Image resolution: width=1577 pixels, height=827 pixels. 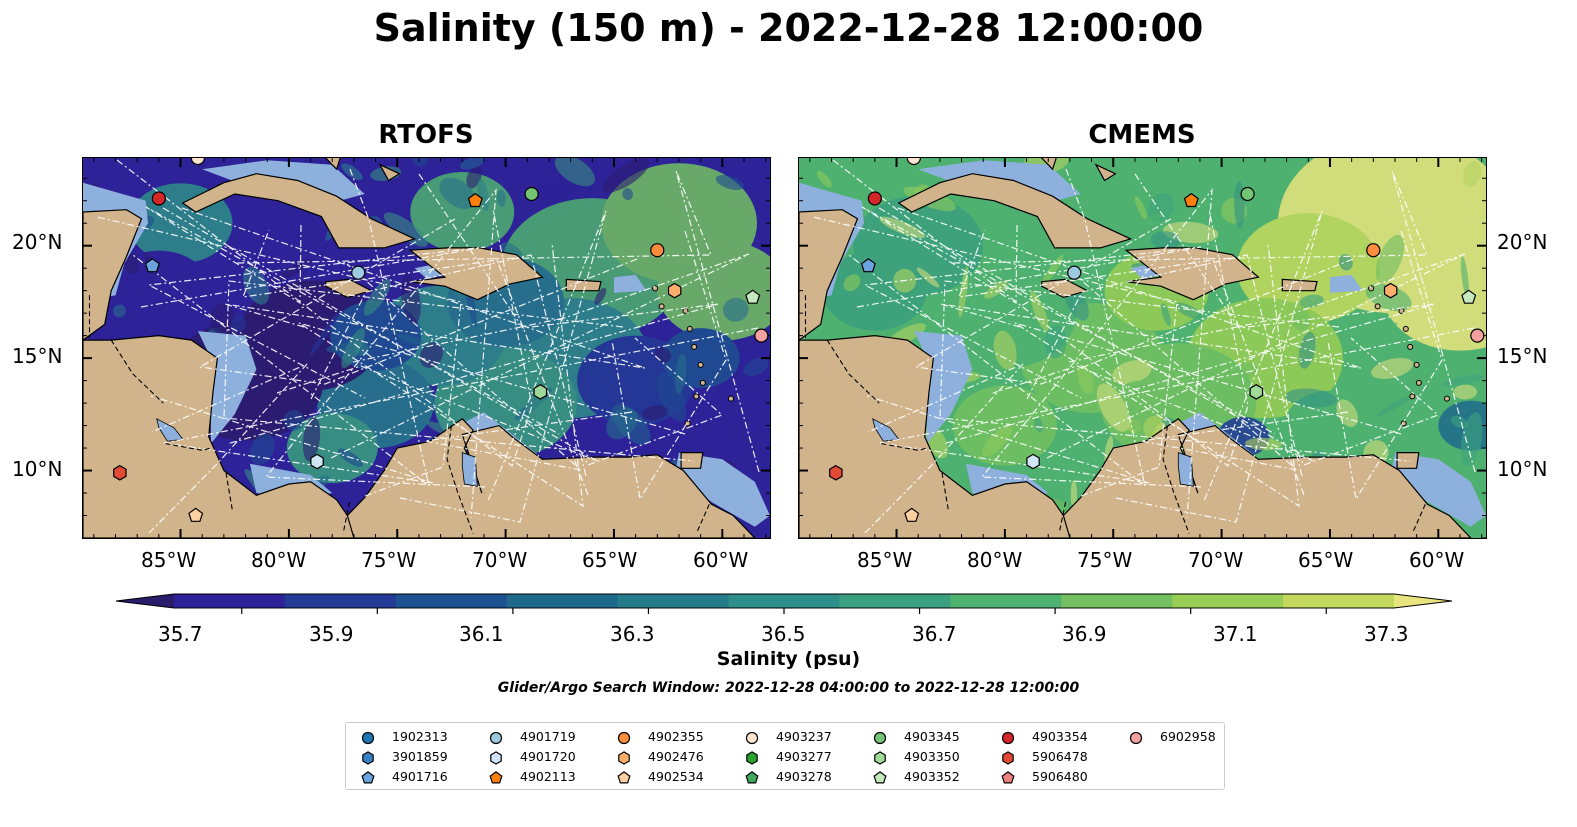 I want to click on lon-label-85w: 85°W, so click(x=169, y=560).